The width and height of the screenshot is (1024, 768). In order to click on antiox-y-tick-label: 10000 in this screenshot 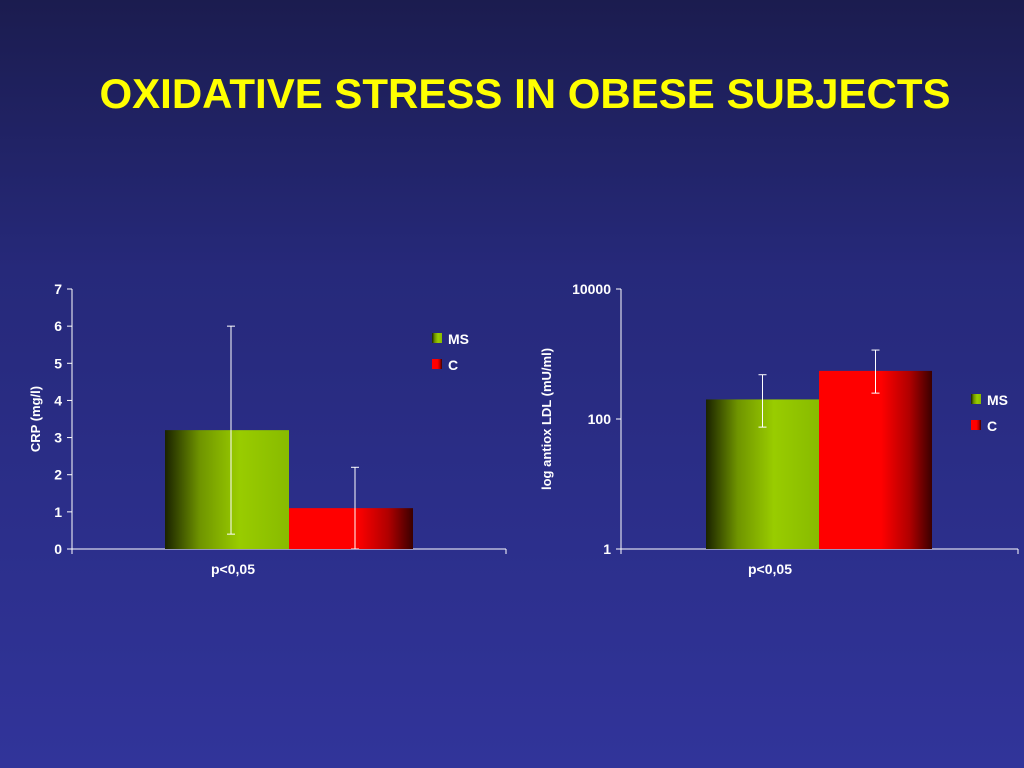, I will do `click(591, 289)`.